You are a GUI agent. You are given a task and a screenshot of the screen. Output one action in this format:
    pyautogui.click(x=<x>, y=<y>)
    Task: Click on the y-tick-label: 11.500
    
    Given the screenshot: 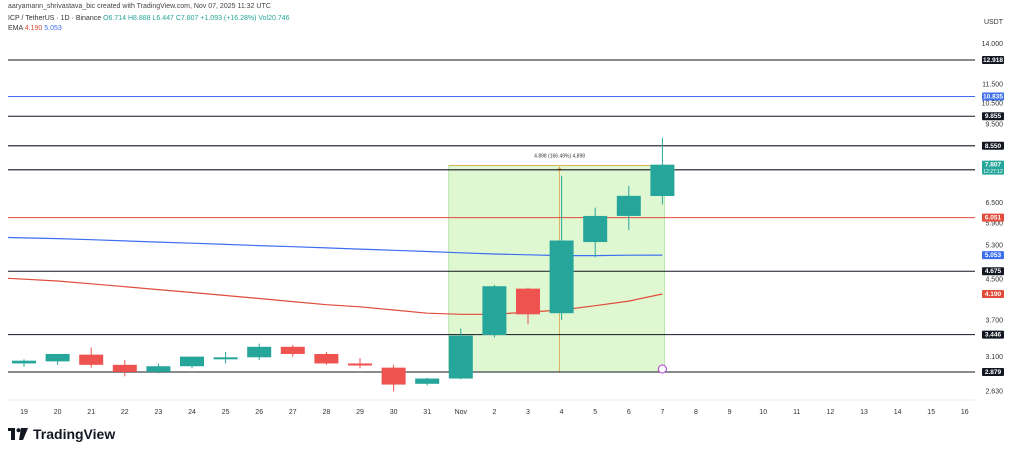 What is the action you would take?
    pyautogui.click(x=992, y=85)
    